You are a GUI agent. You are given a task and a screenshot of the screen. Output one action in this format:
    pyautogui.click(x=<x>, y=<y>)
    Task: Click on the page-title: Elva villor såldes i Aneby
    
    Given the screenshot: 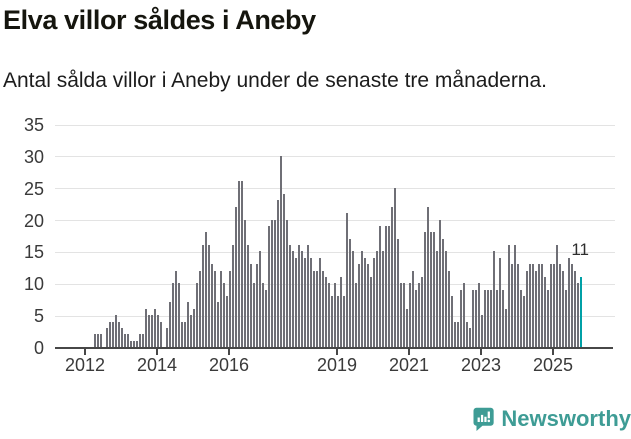 What is the action you would take?
    pyautogui.click(x=159, y=20)
    